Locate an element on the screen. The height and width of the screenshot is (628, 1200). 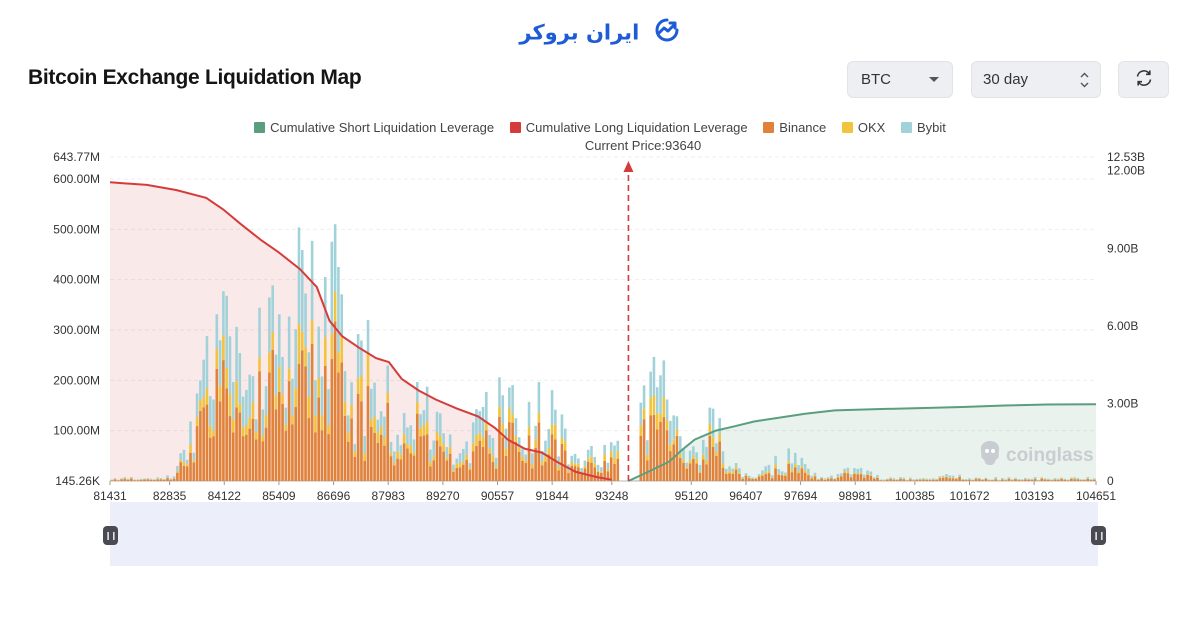
period-select: 30 day is located at coordinates (1036, 79).